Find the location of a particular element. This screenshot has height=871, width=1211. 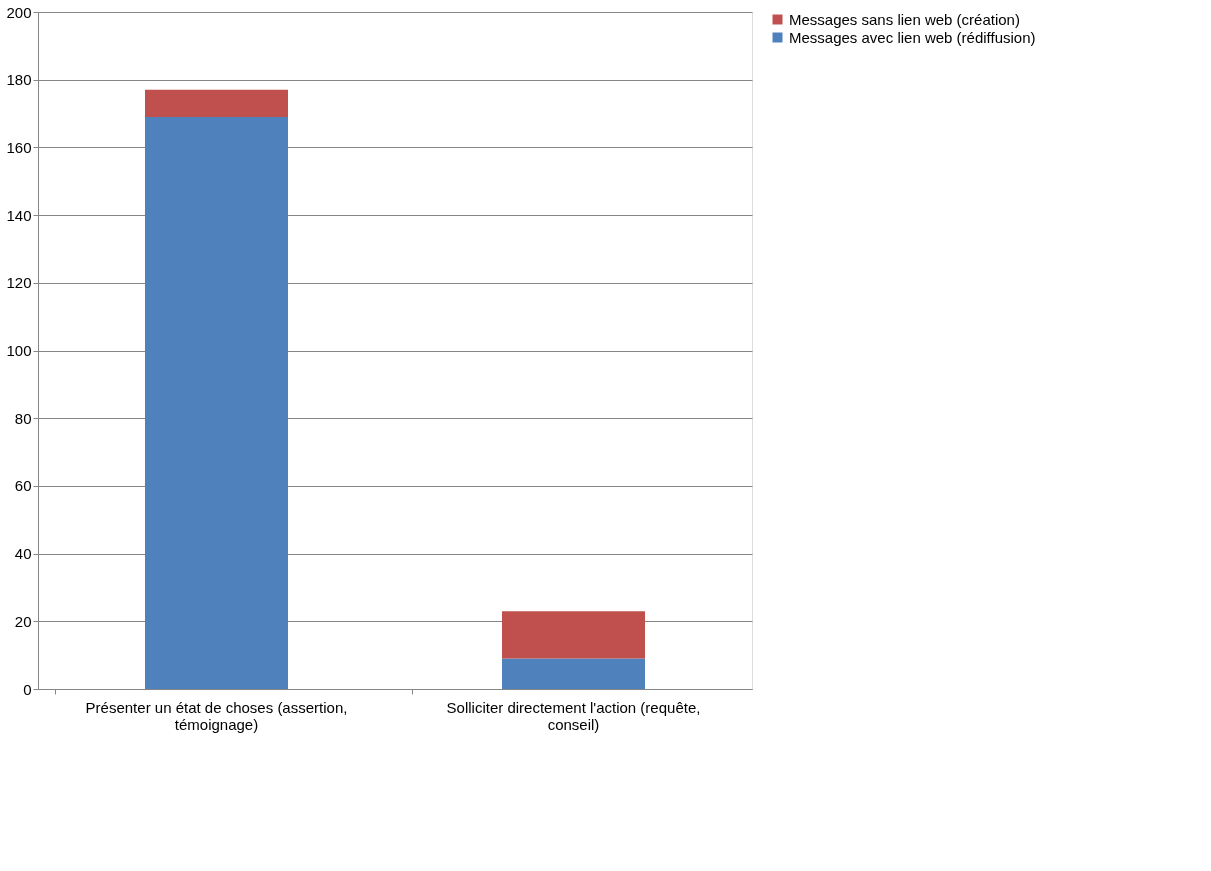

y-tick-label: 60 is located at coordinates (23, 486).